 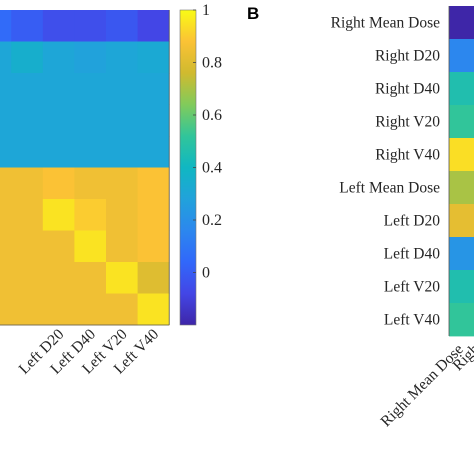 I want to click on colorbar-tick-label: 0.4, so click(x=212, y=168).